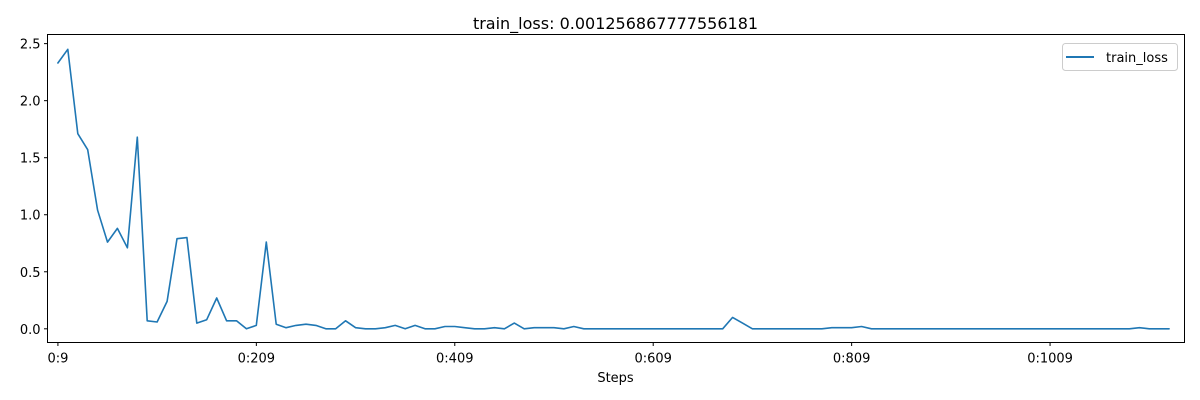 This screenshot has width=1200, height=400. I want to click on legend: train_loss, so click(1120, 57).